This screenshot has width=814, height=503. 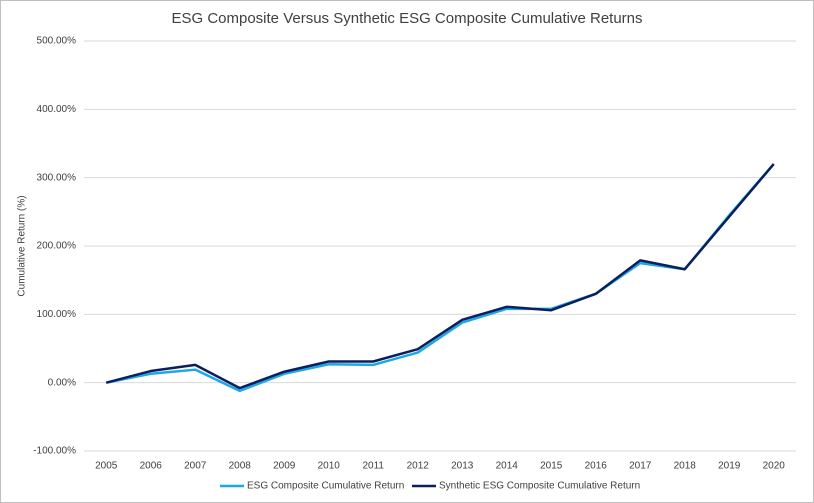 What do you see at coordinates (284, 466) in the screenshot?
I see `x-tick-label: 2009` at bounding box center [284, 466].